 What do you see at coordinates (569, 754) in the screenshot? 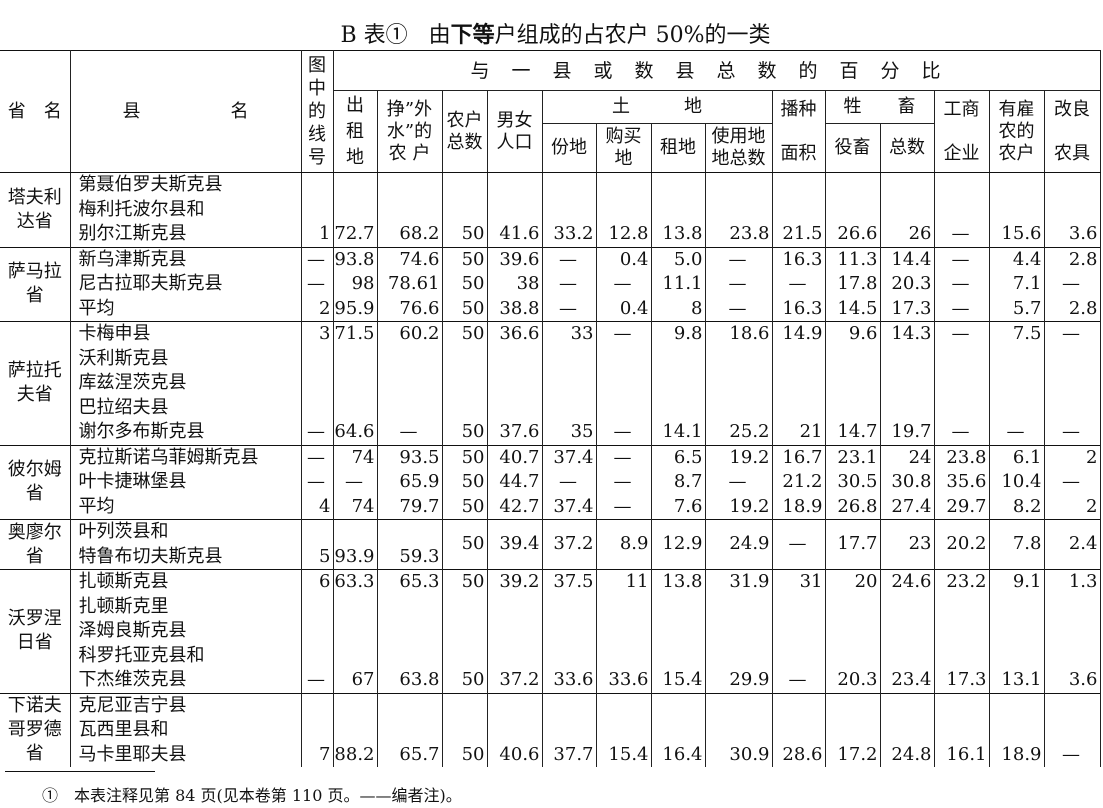
I see `value-cell: 37.7` at bounding box center [569, 754].